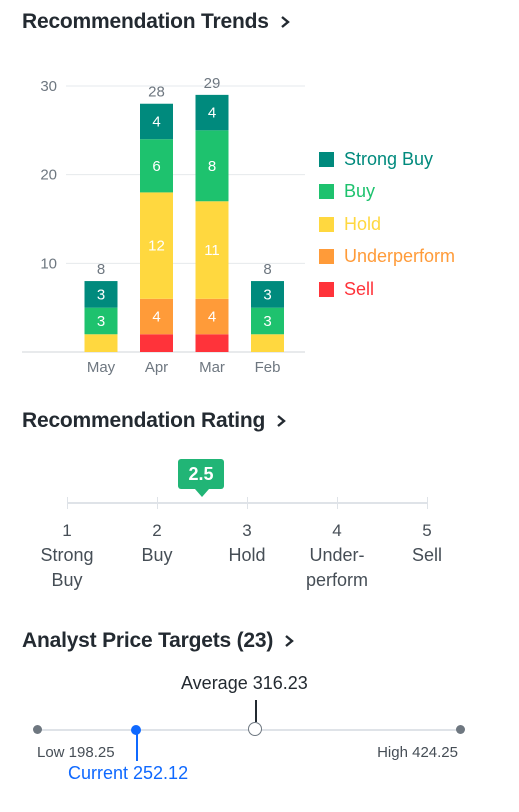  What do you see at coordinates (37, 729) in the screenshot?
I see `low-target-dot` at bounding box center [37, 729].